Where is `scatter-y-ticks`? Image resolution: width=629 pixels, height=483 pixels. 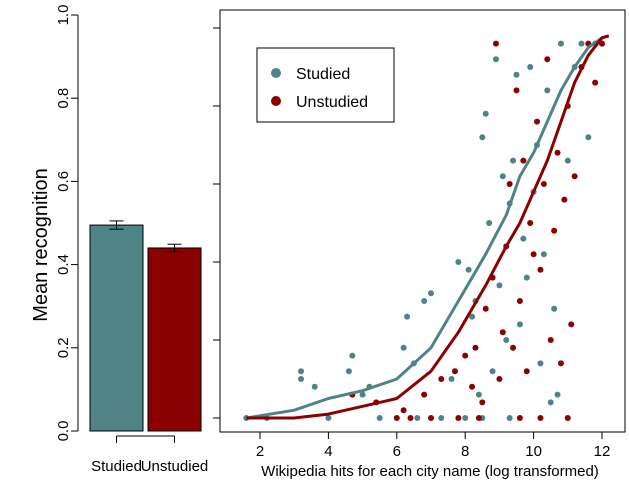
scatter-y-ticks is located at coordinates (216, 223).